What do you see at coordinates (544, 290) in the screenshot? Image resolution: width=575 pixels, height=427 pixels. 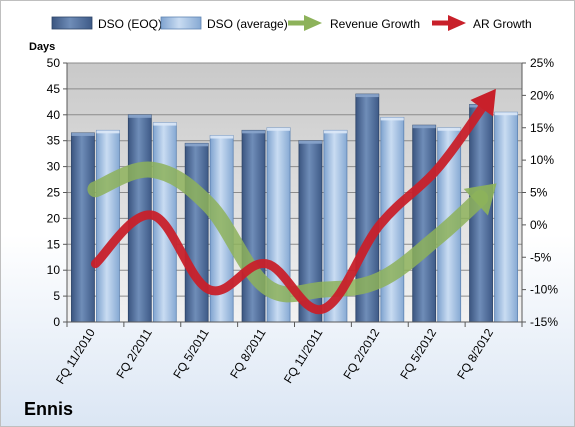 I see `y-right-tick-label: -10%` at bounding box center [544, 290].